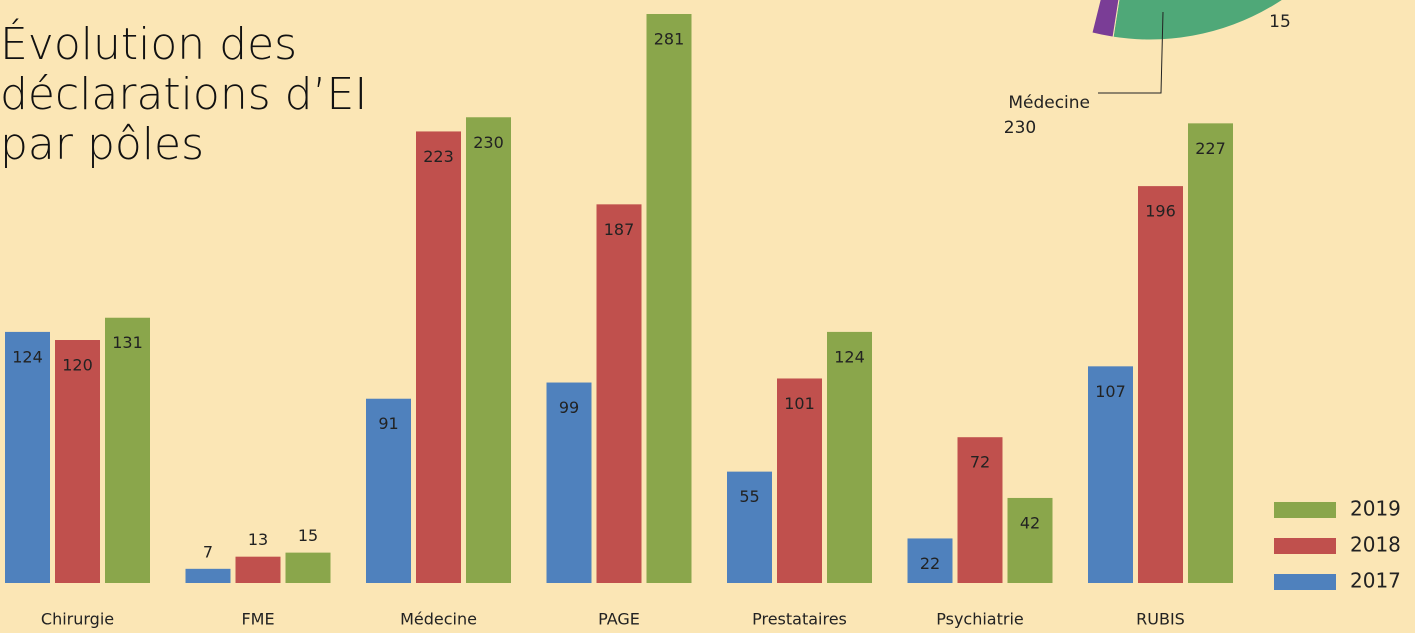 The height and width of the screenshot is (633, 1415). Describe the element at coordinates (980, 462) in the screenshot. I see `data-label: 72` at that location.